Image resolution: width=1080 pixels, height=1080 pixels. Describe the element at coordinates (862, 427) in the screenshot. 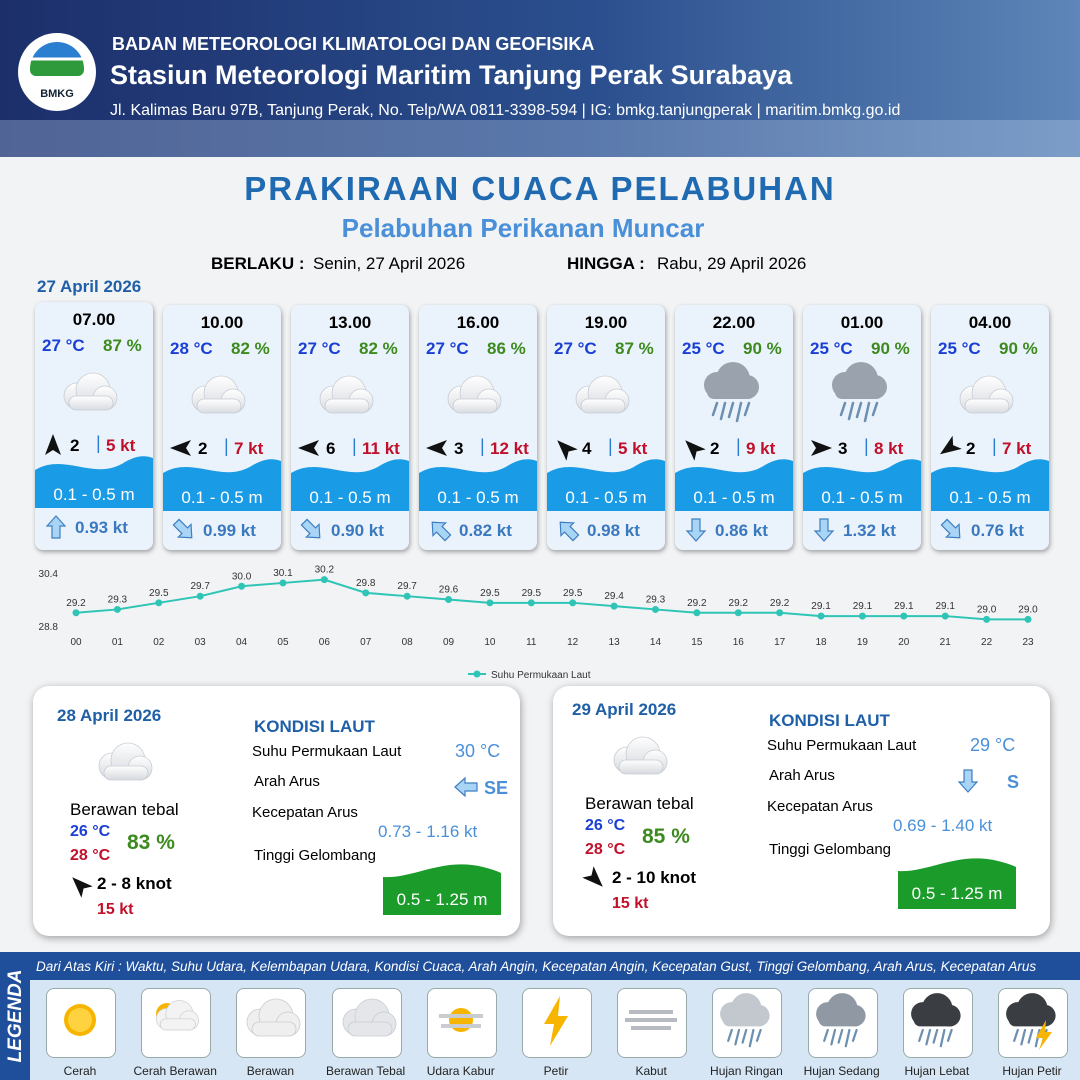

I see `forecast-card: 01.00 25 °C 90 % 3 | 8 kt 0.1 - 0.5 m 1.32 kt` at that location.